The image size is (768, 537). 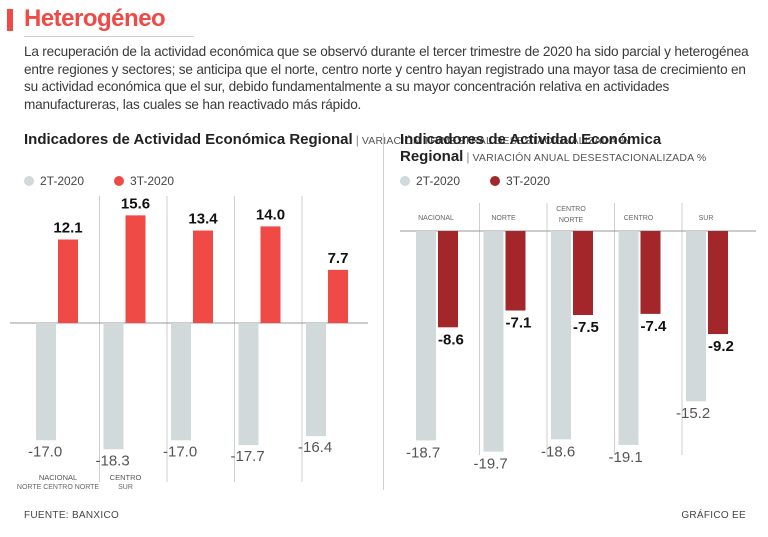 What do you see at coordinates (571, 220) in the screenshot?
I see `right-category-label-2-line2: NORTE` at bounding box center [571, 220].